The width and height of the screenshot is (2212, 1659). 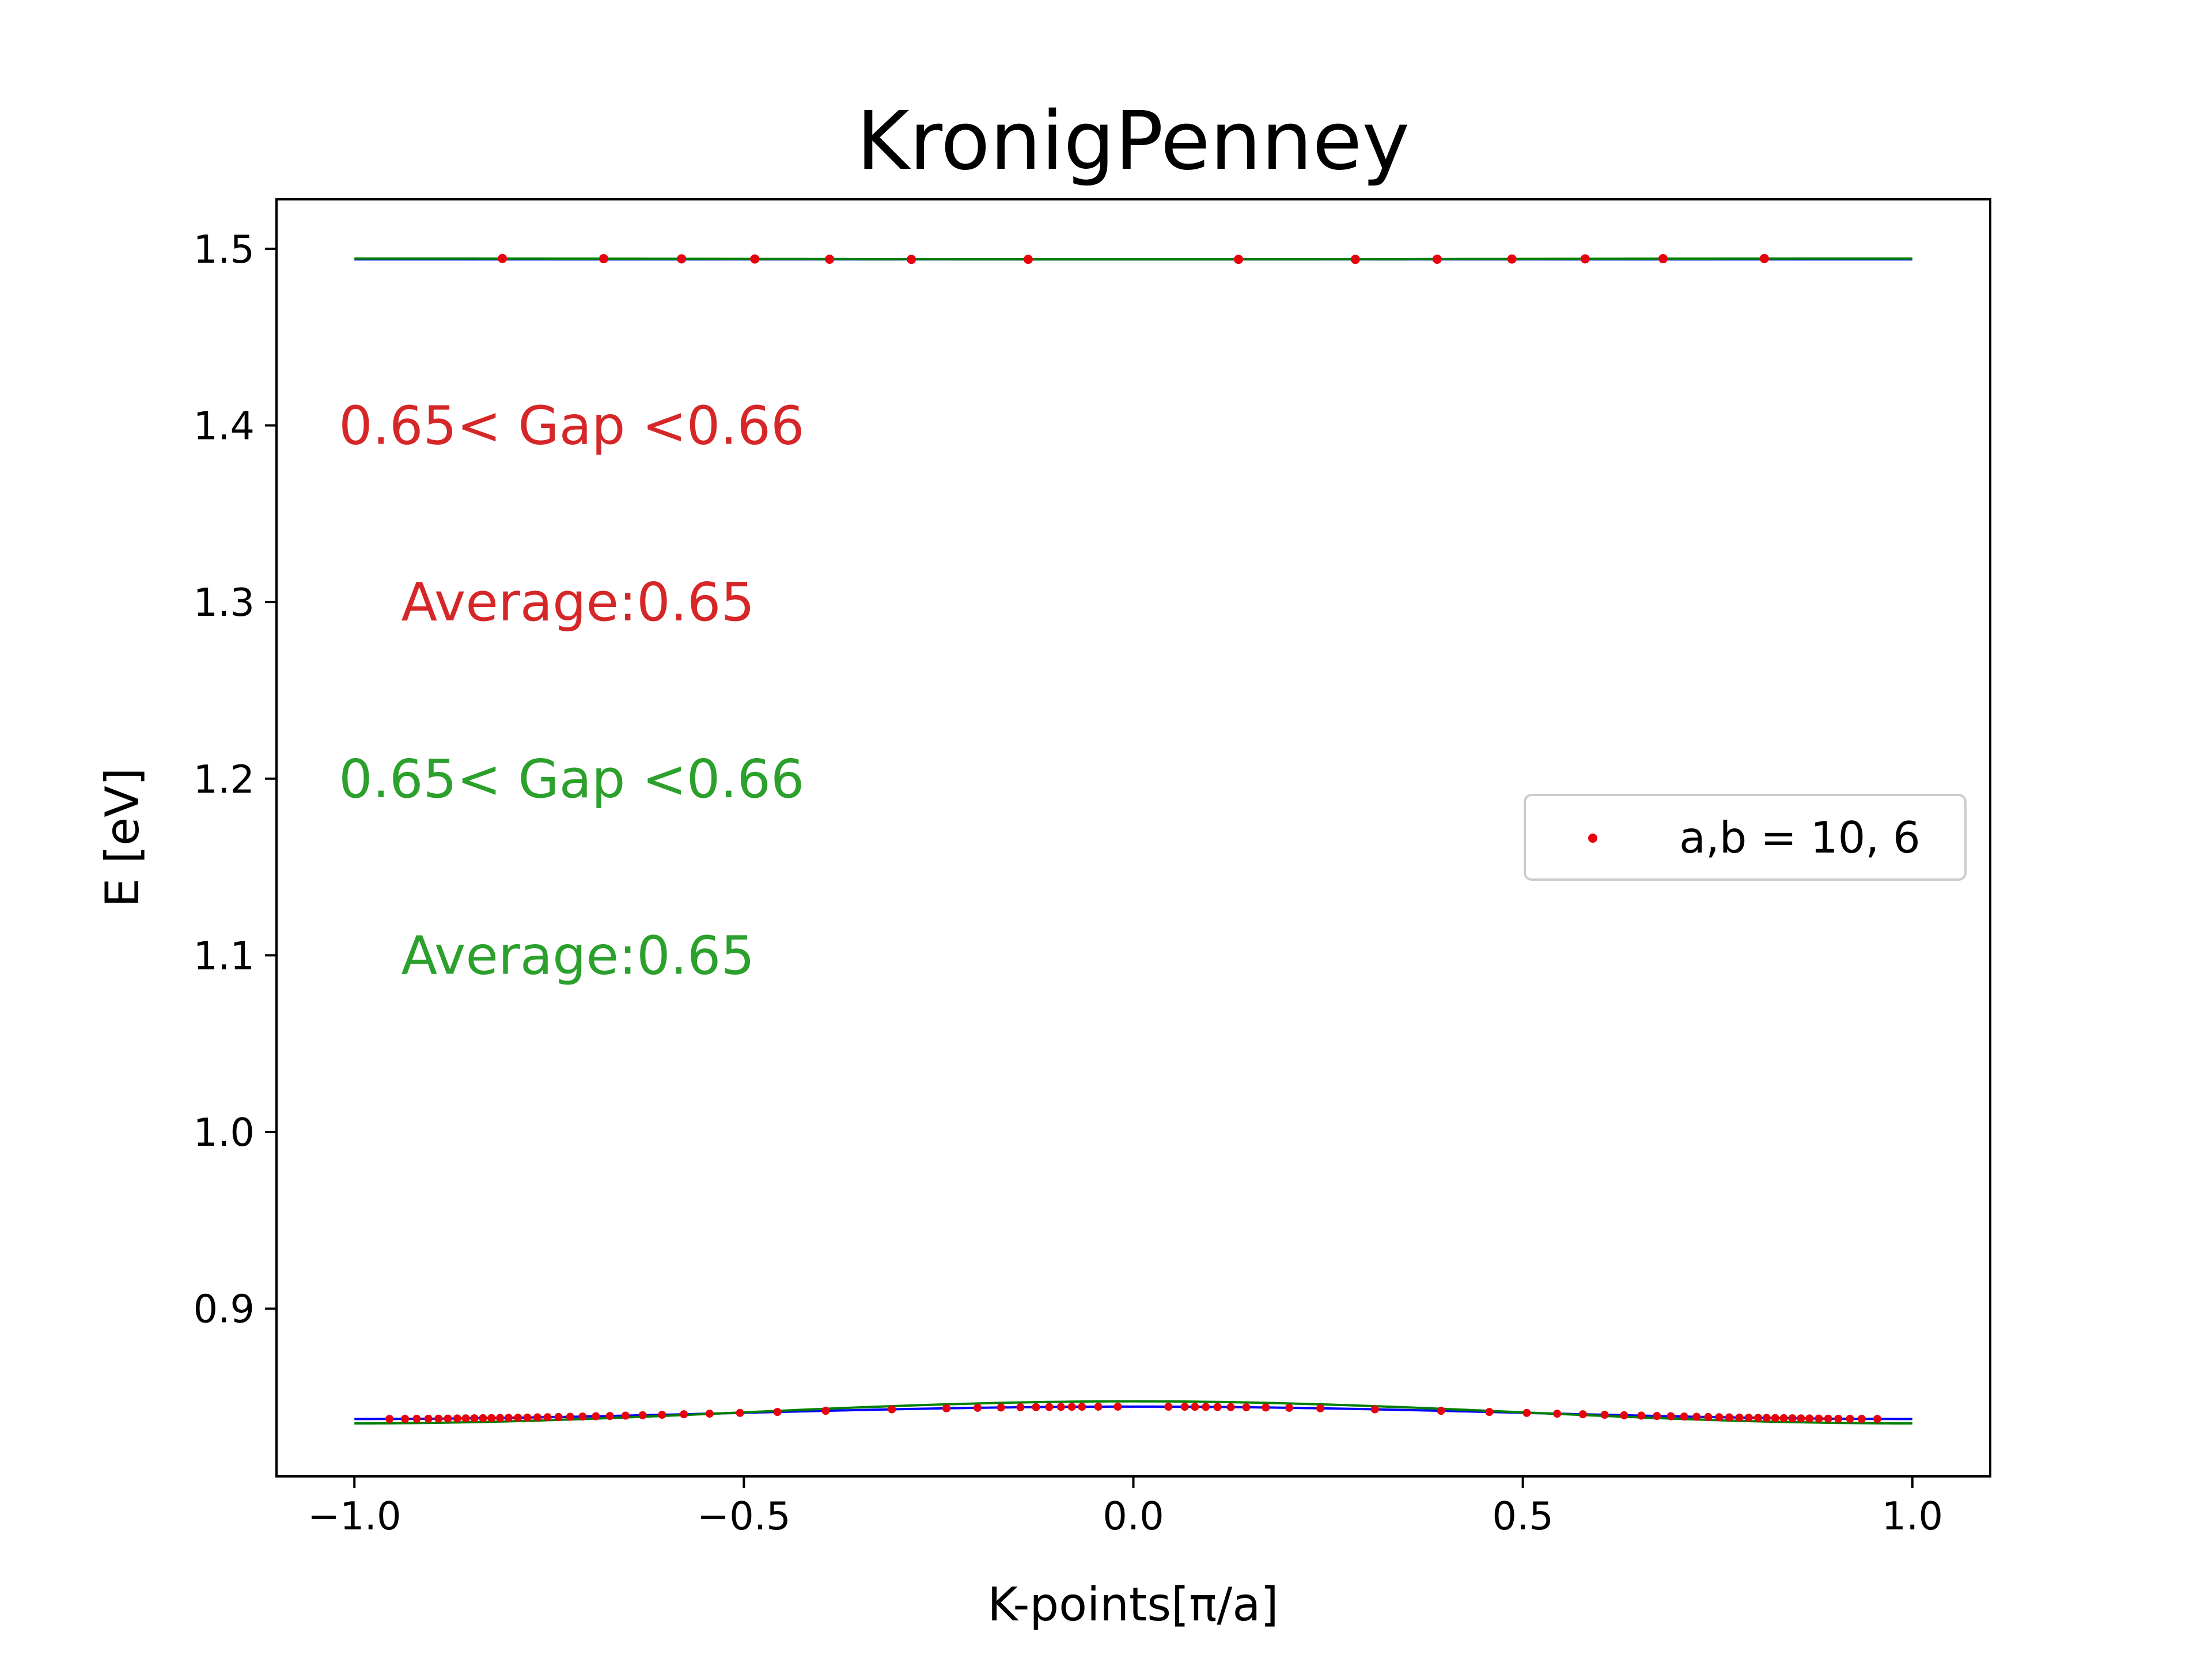 I want to click on y-axis: 0.9 1.0 1.1 1.2 1.3 1.4 1.5, so click(x=234, y=779).